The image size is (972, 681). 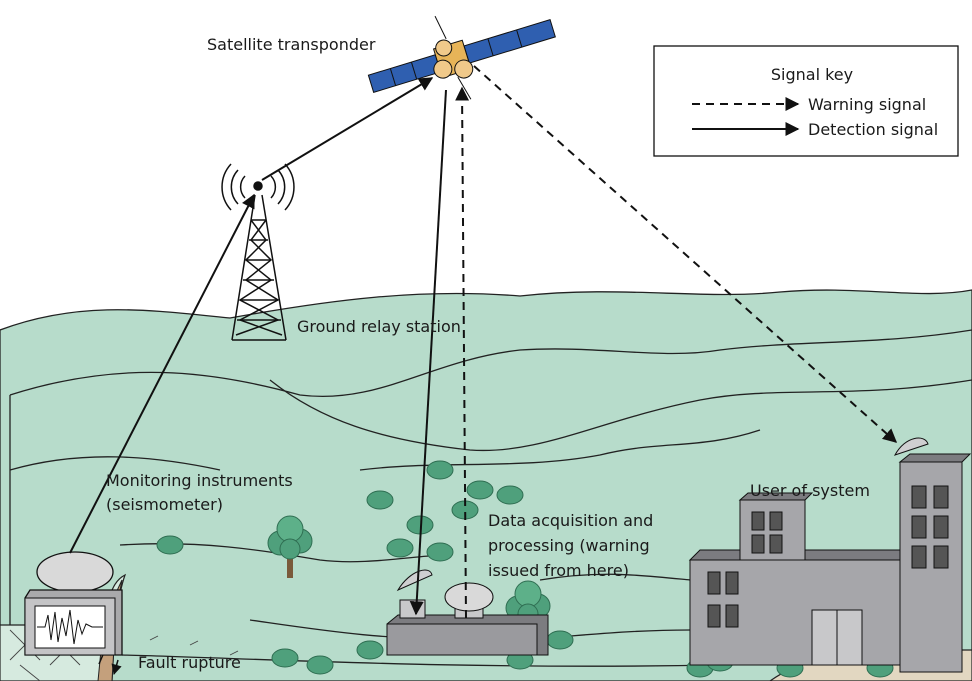 What do you see at coordinates (570, 520) in the screenshot?
I see `label: Data acquisition and` at bounding box center [570, 520].